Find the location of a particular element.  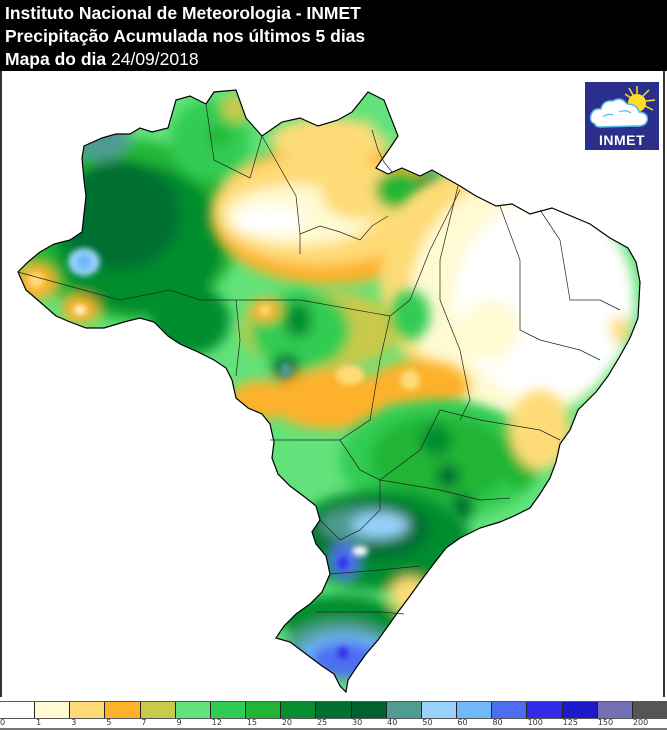

map-date: 24/09/2018 is located at coordinates (155, 59).